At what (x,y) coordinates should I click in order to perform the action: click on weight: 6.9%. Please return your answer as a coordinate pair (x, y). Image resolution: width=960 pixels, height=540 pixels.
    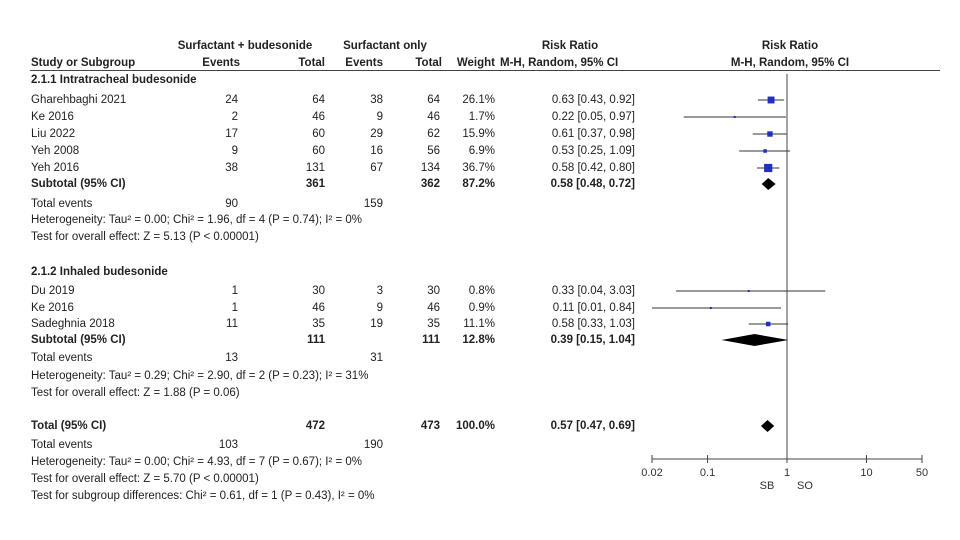
    Looking at the image, I should click on (481, 151).